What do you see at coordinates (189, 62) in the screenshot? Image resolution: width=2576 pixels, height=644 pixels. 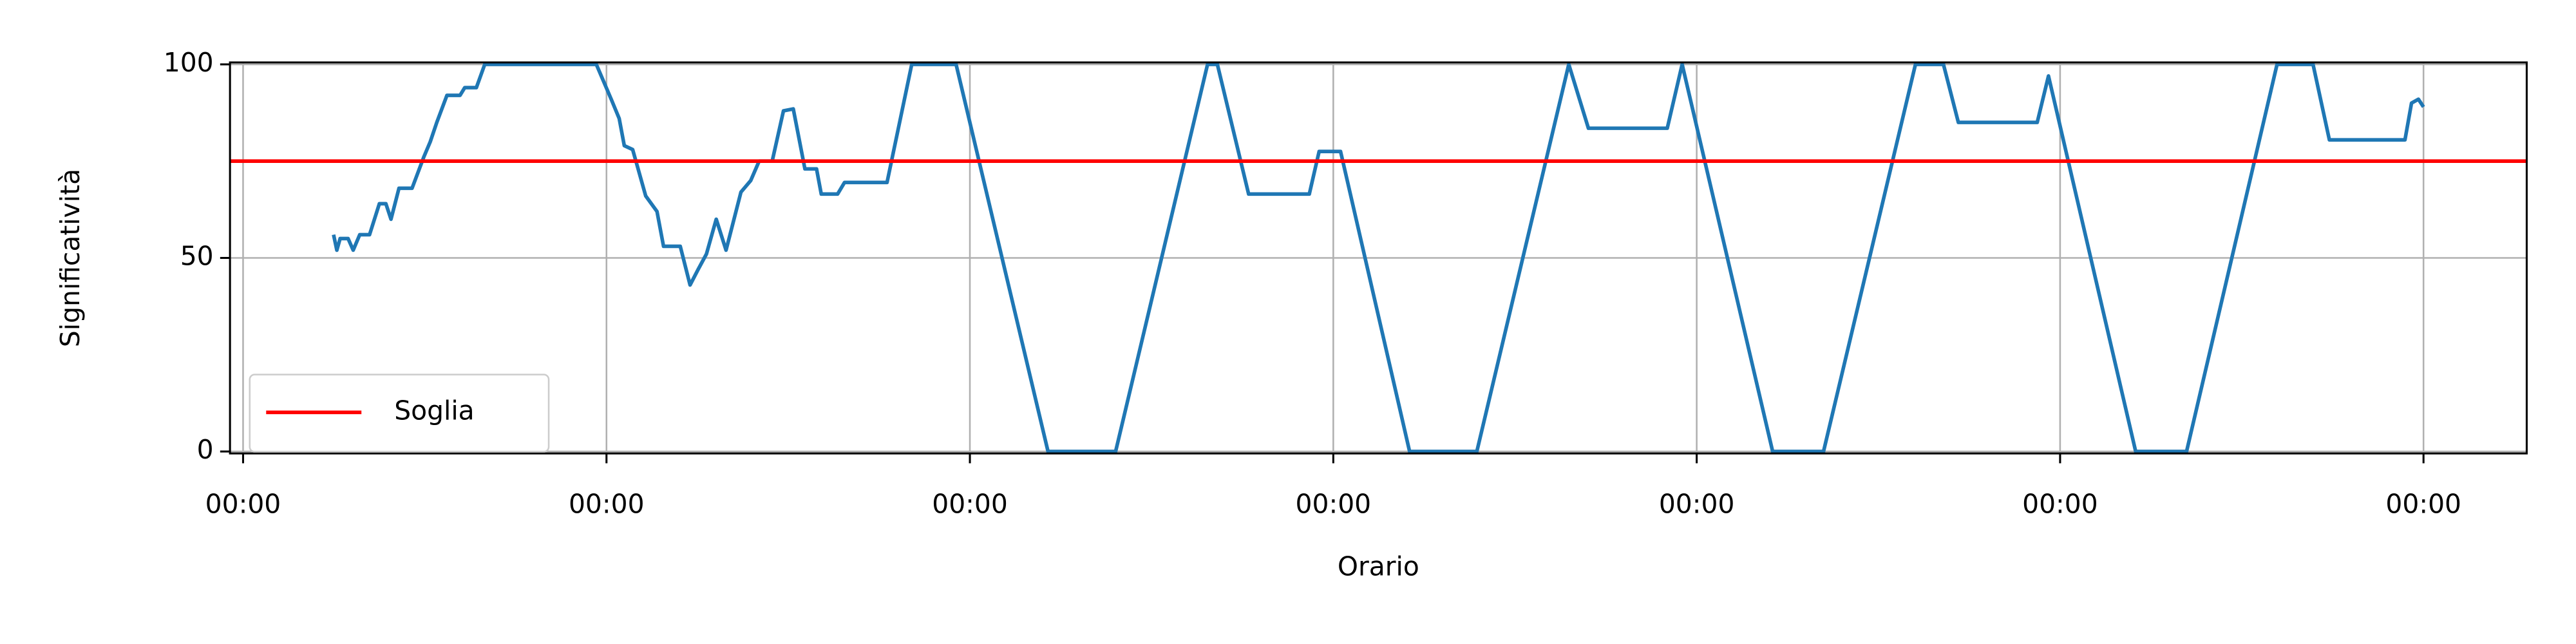 I see `y-tick-label: 100` at bounding box center [189, 62].